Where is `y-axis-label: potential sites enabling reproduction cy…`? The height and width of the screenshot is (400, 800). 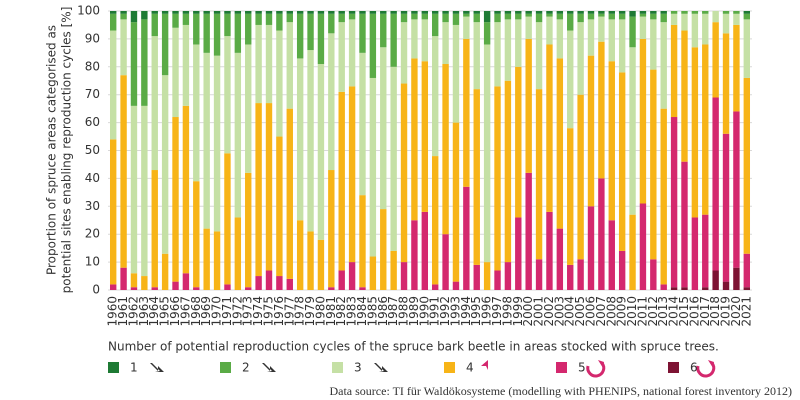
y-axis-label: potential sites enabling reproduction cy… is located at coordinates (67, 150).